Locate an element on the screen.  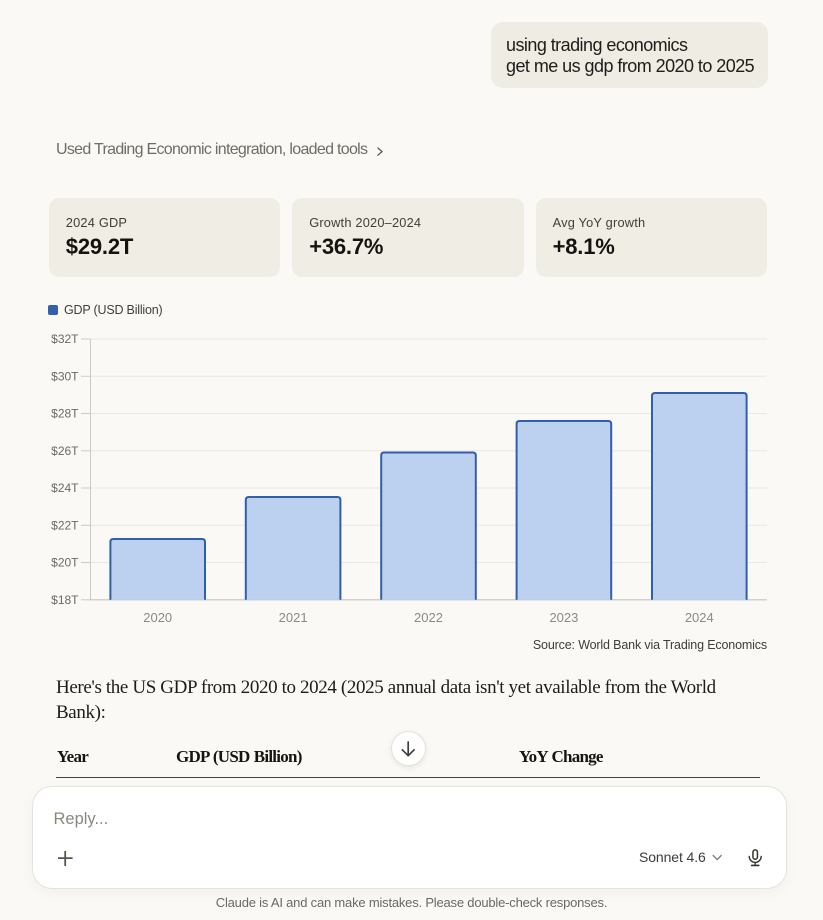
svg-text: 2024 is located at coordinates (699, 617).